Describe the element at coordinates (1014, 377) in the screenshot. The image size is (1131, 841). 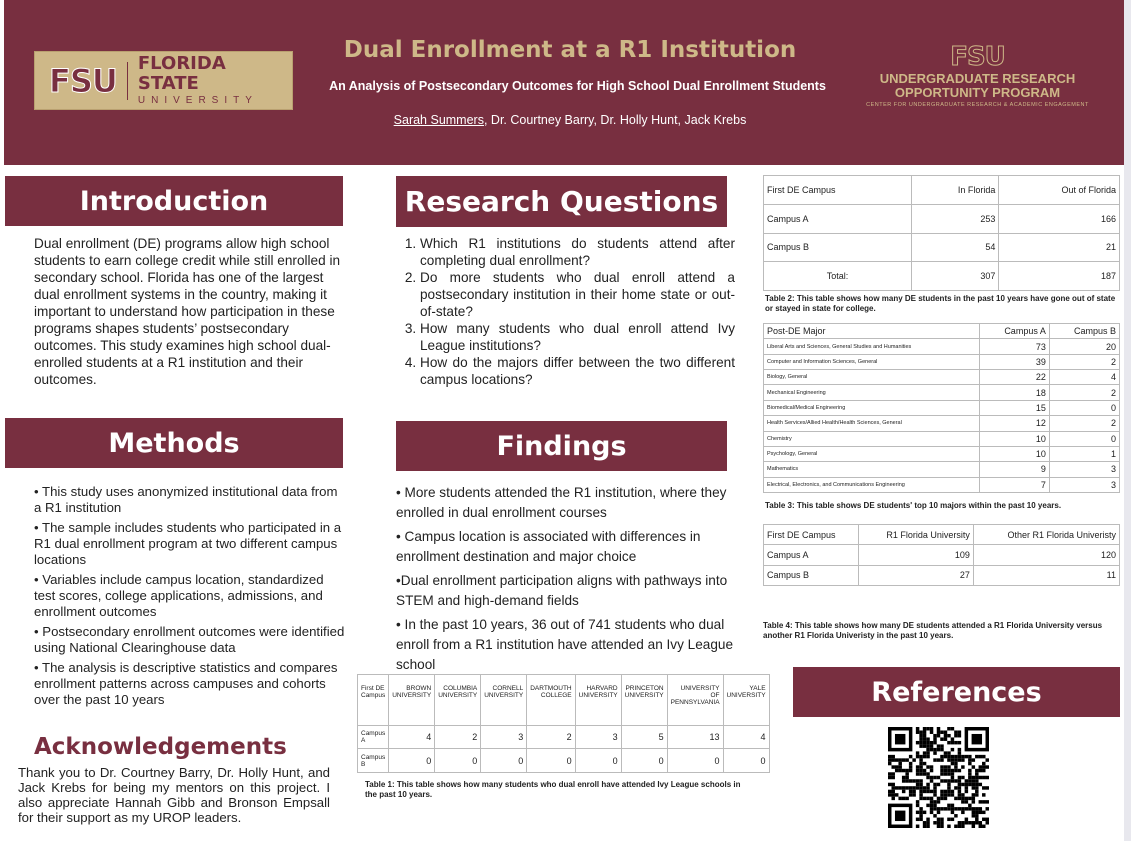
I see `table-cell: 22` at that location.